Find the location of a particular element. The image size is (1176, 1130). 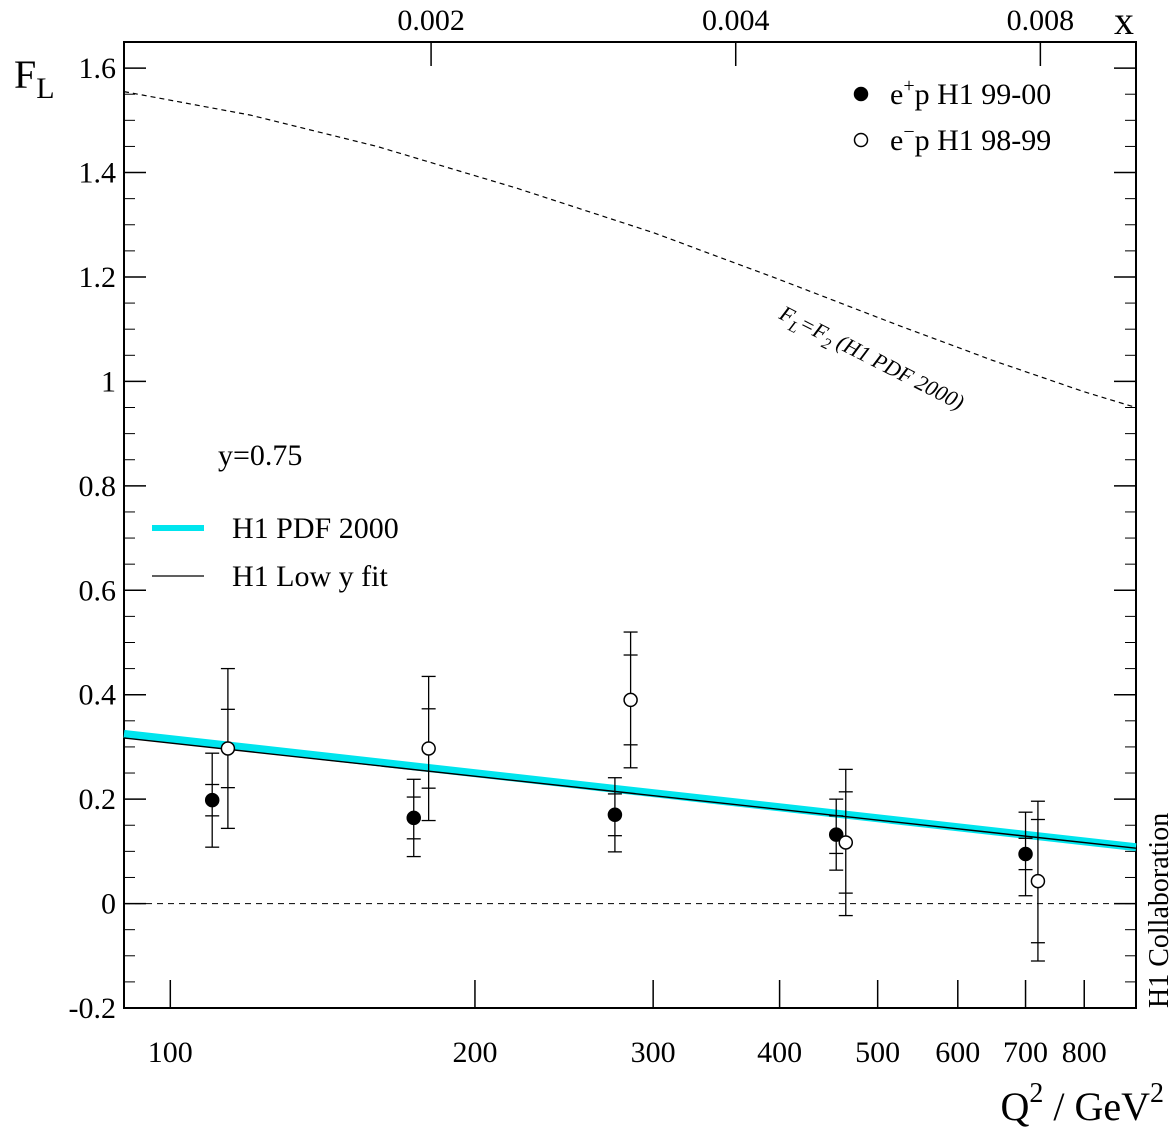

x-tick-label: 400 is located at coordinates (779, 1052).